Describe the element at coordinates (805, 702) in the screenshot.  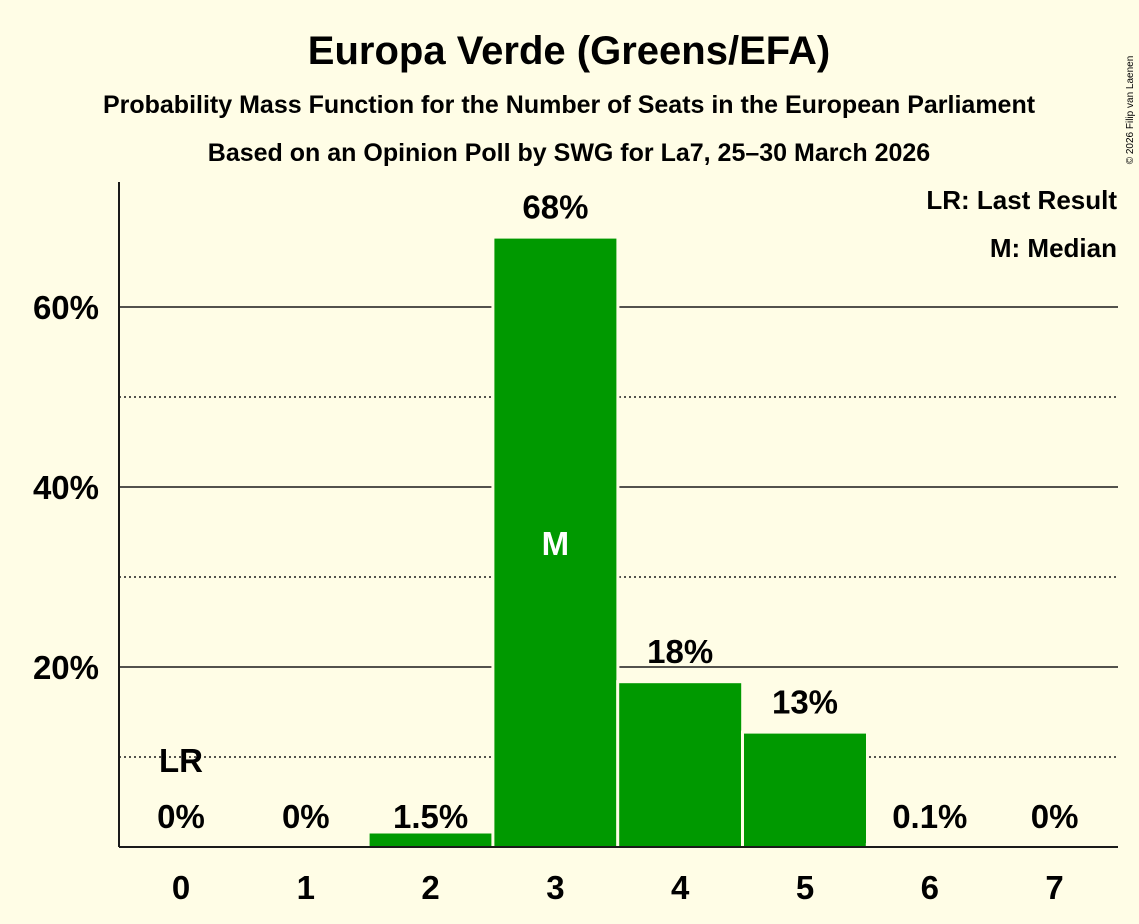
I see `bar-value-label: 13%` at that location.